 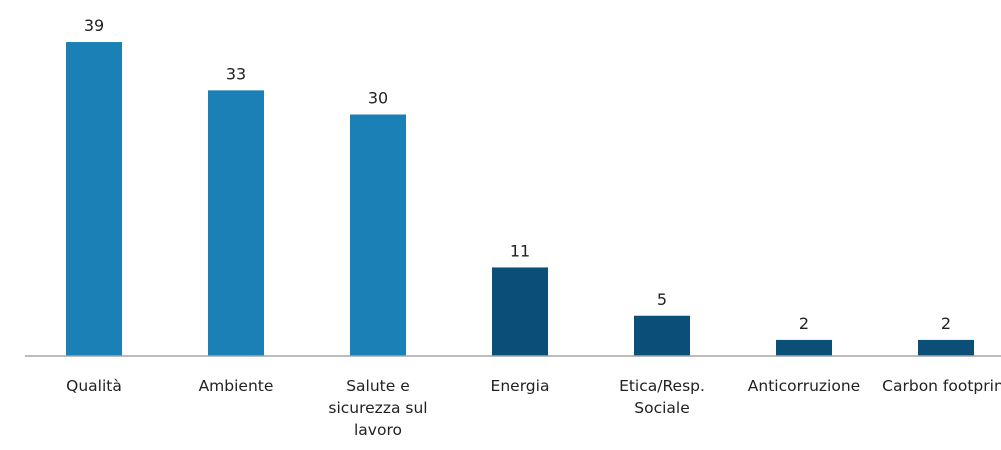 I want to click on value-label: 39, so click(x=94, y=25).